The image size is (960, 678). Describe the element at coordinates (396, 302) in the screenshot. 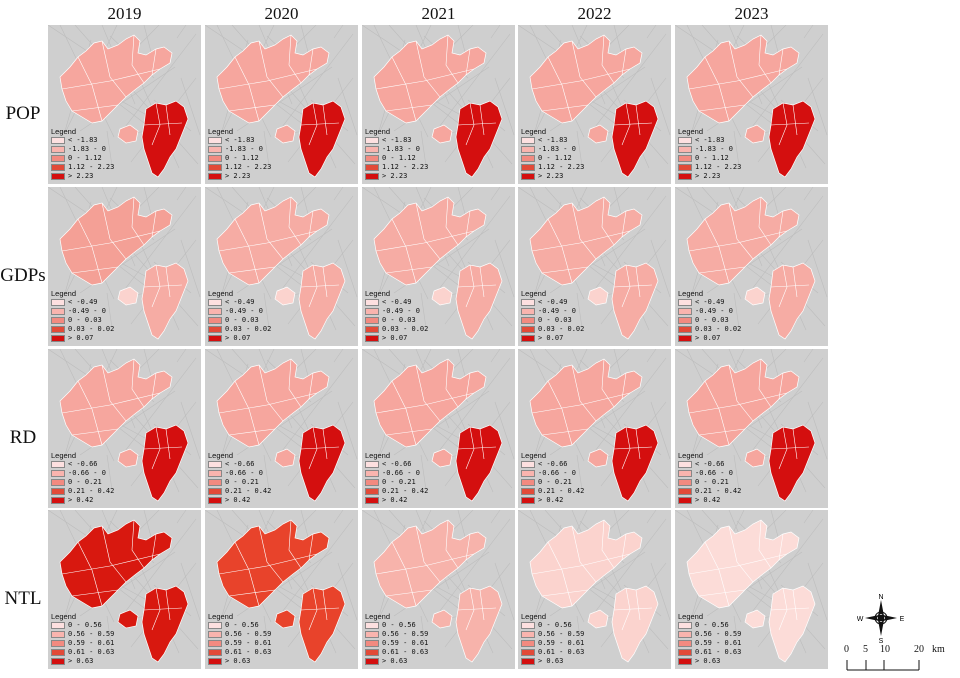

I see `legend-item: < -0.49` at that location.